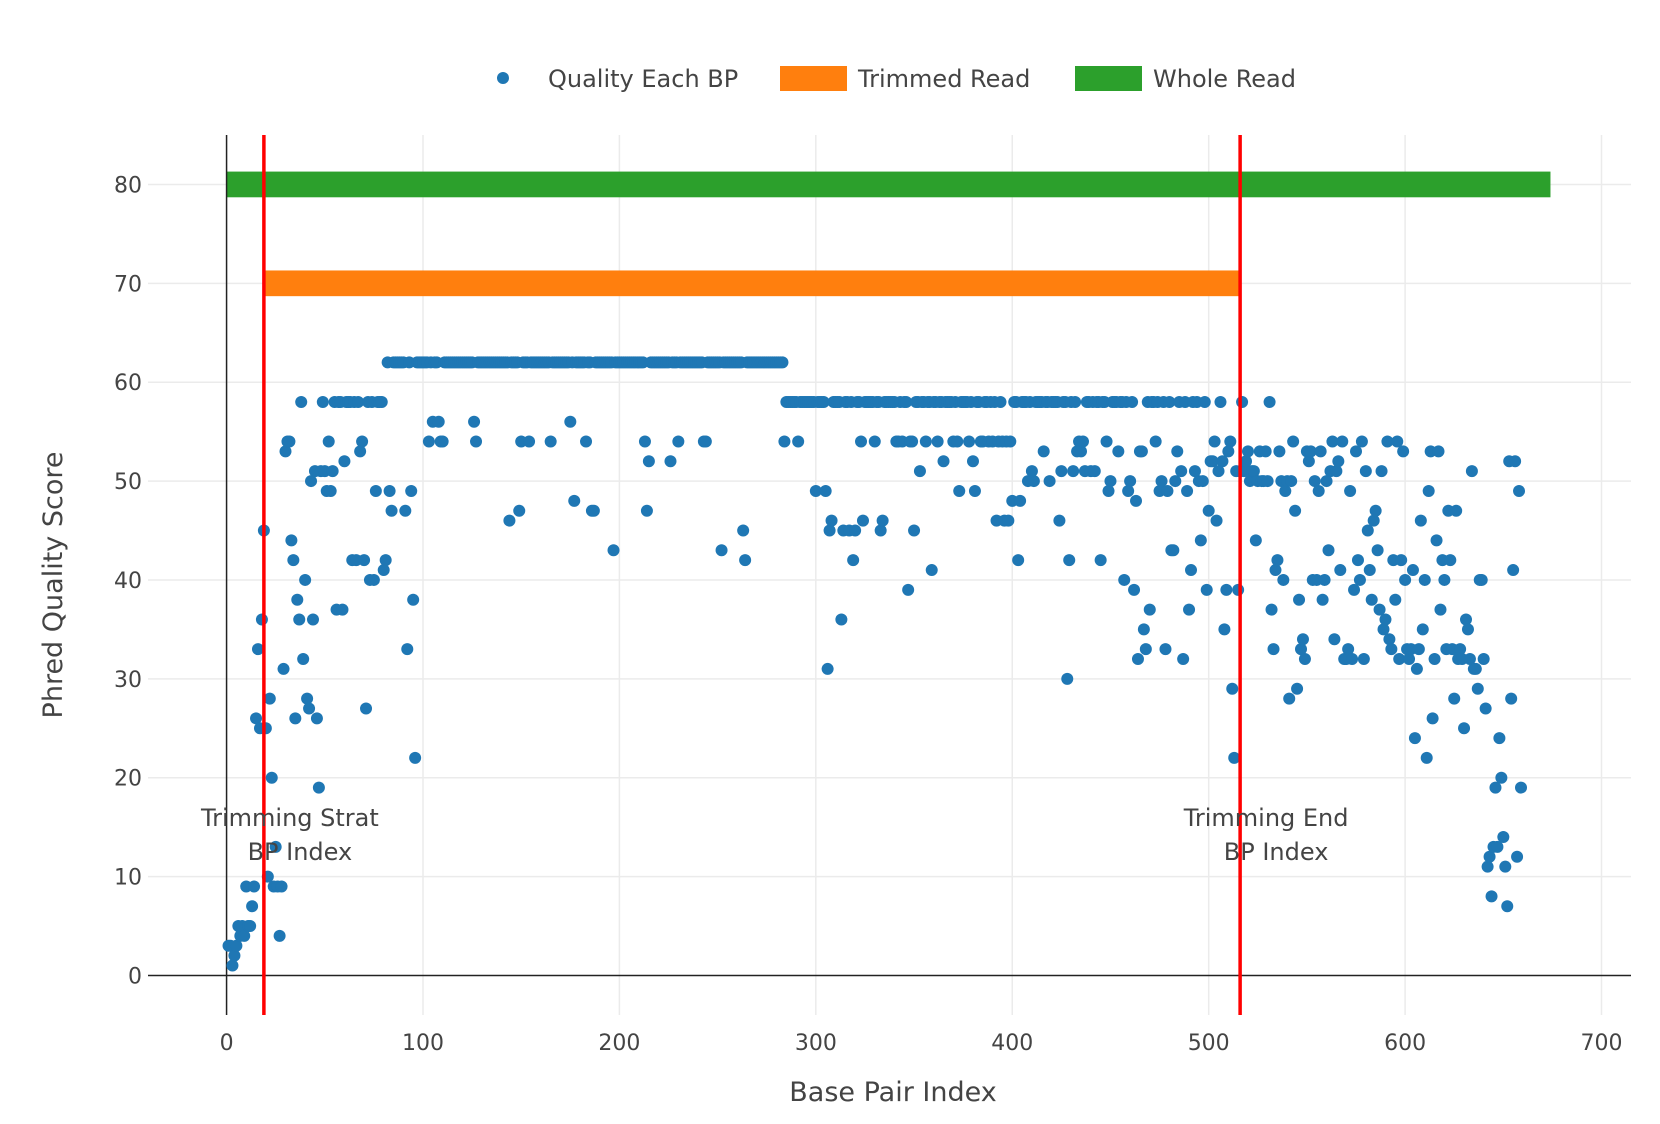 This screenshot has height=1124, width=1660. What do you see at coordinates (1266, 835) in the screenshot?
I see `trim-end-annotation: Trimming End BP Index` at bounding box center [1266, 835].